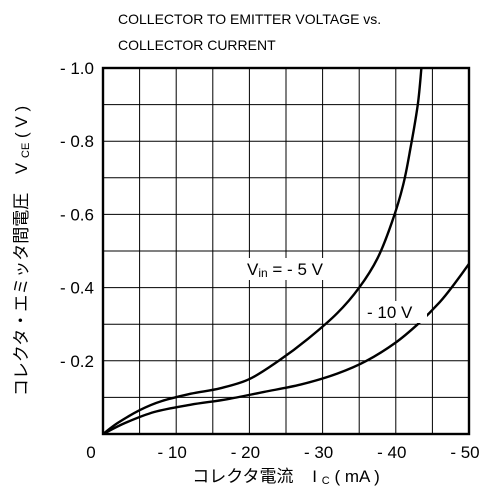 The image size is (493, 493). What do you see at coordinates (318, 452) in the screenshot?
I see `x-tick-label: - 30` at bounding box center [318, 452].